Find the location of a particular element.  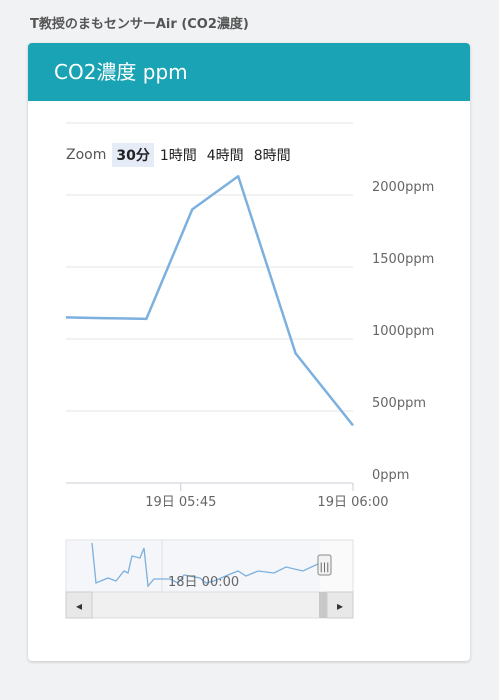

x-tick-label: 19日 06:00 is located at coordinates (352, 502).